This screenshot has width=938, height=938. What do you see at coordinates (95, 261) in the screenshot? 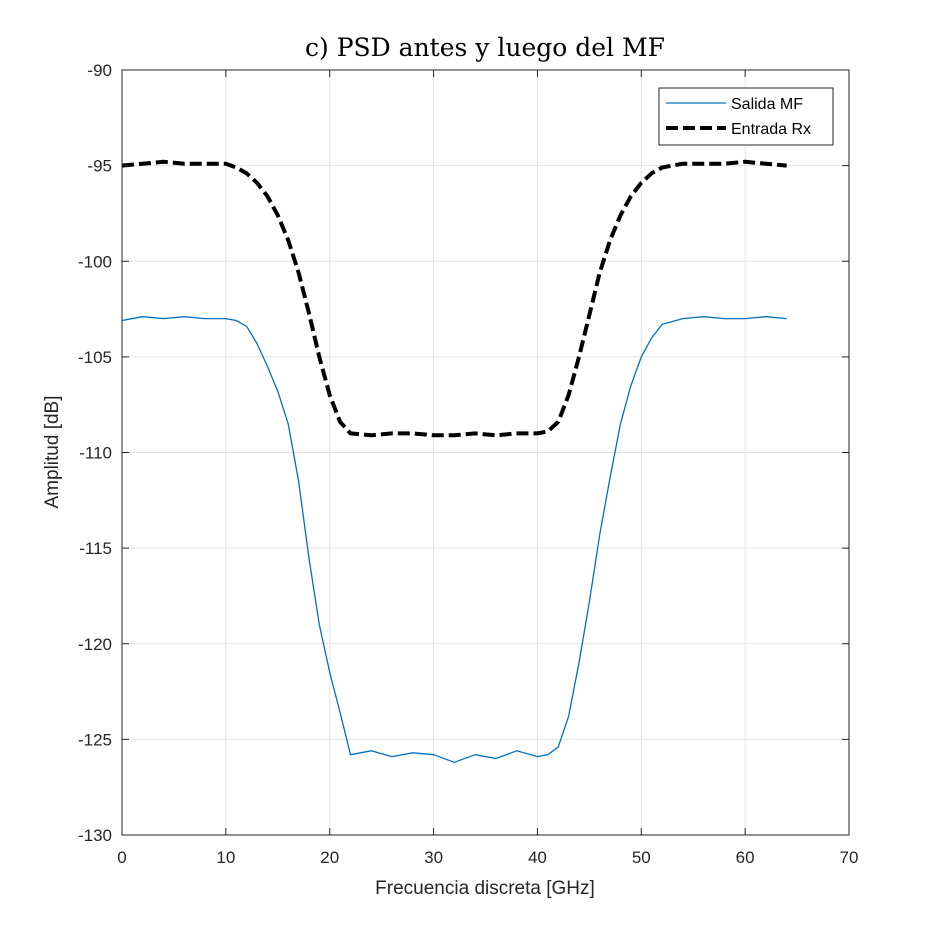
I see `y-tick-label: -100` at bounding box center [95, 261].